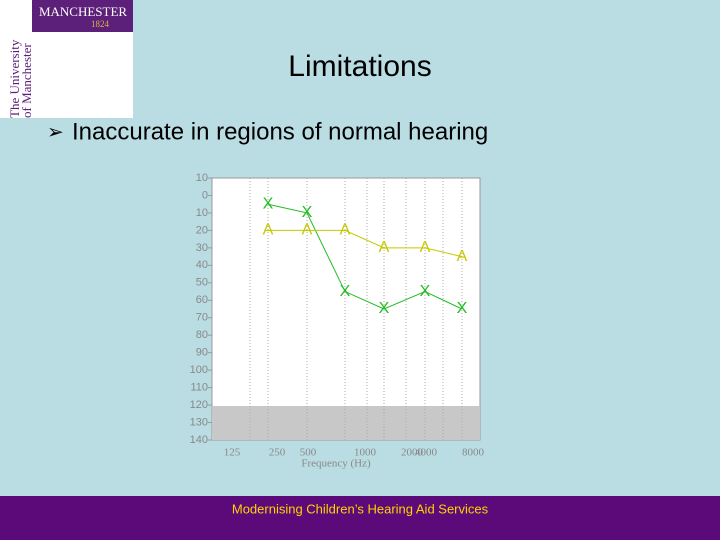 This screenshot has height=540, width=720. I want to click on y-tick-label: 110, so click(199, 388).